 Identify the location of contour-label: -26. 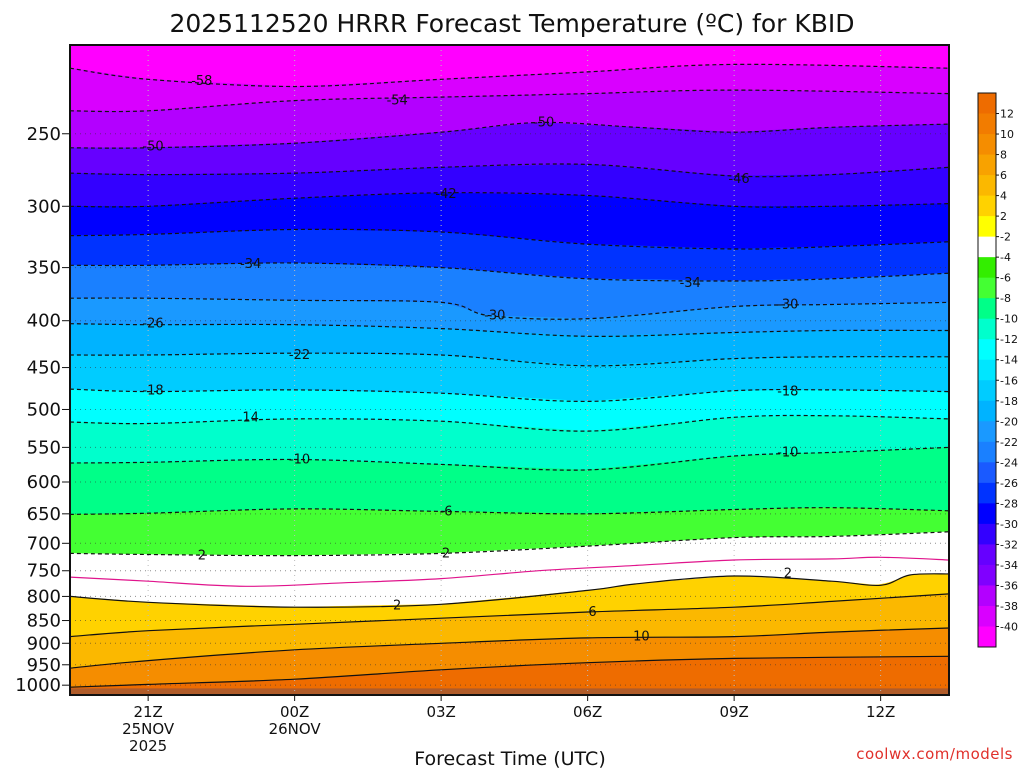
(152, 324).